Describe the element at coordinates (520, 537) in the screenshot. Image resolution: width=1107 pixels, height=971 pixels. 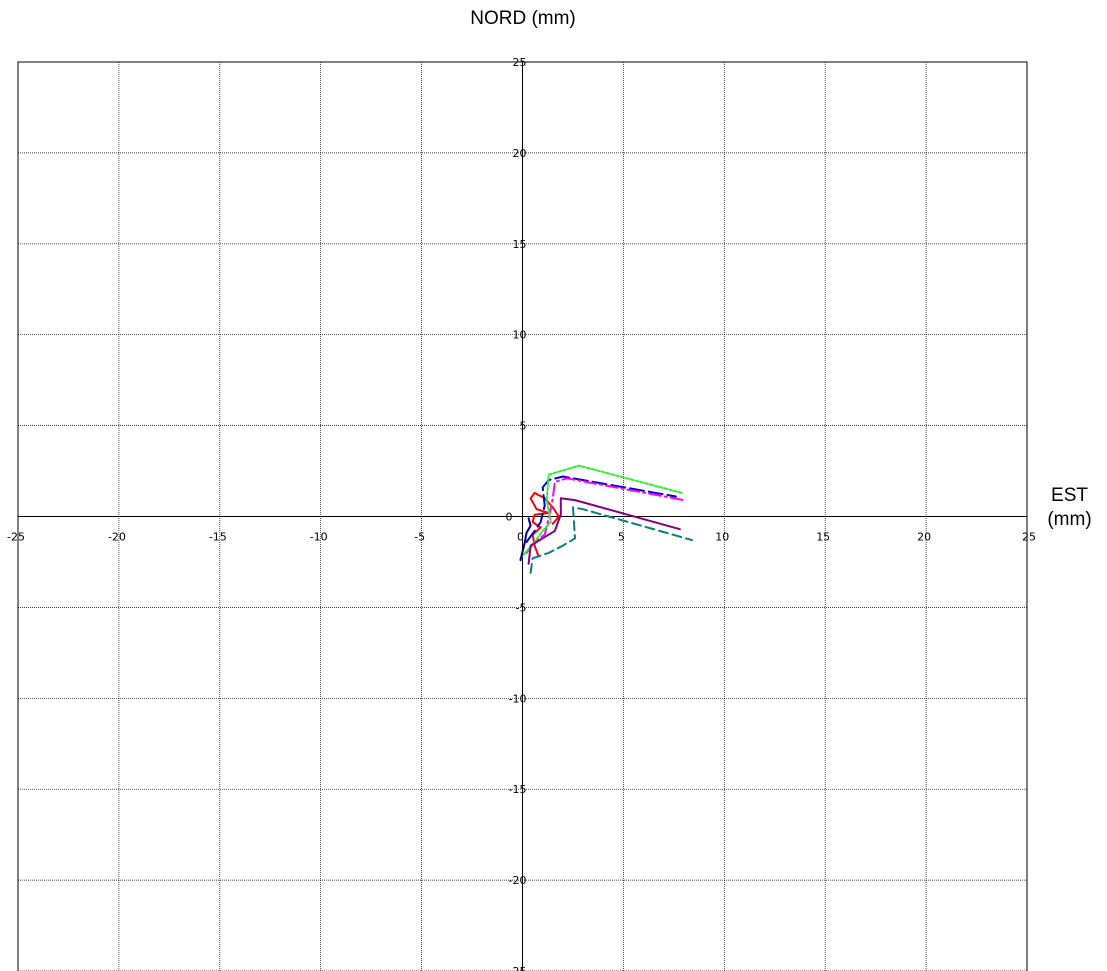
I see `x-tick-label: 0` at that location.